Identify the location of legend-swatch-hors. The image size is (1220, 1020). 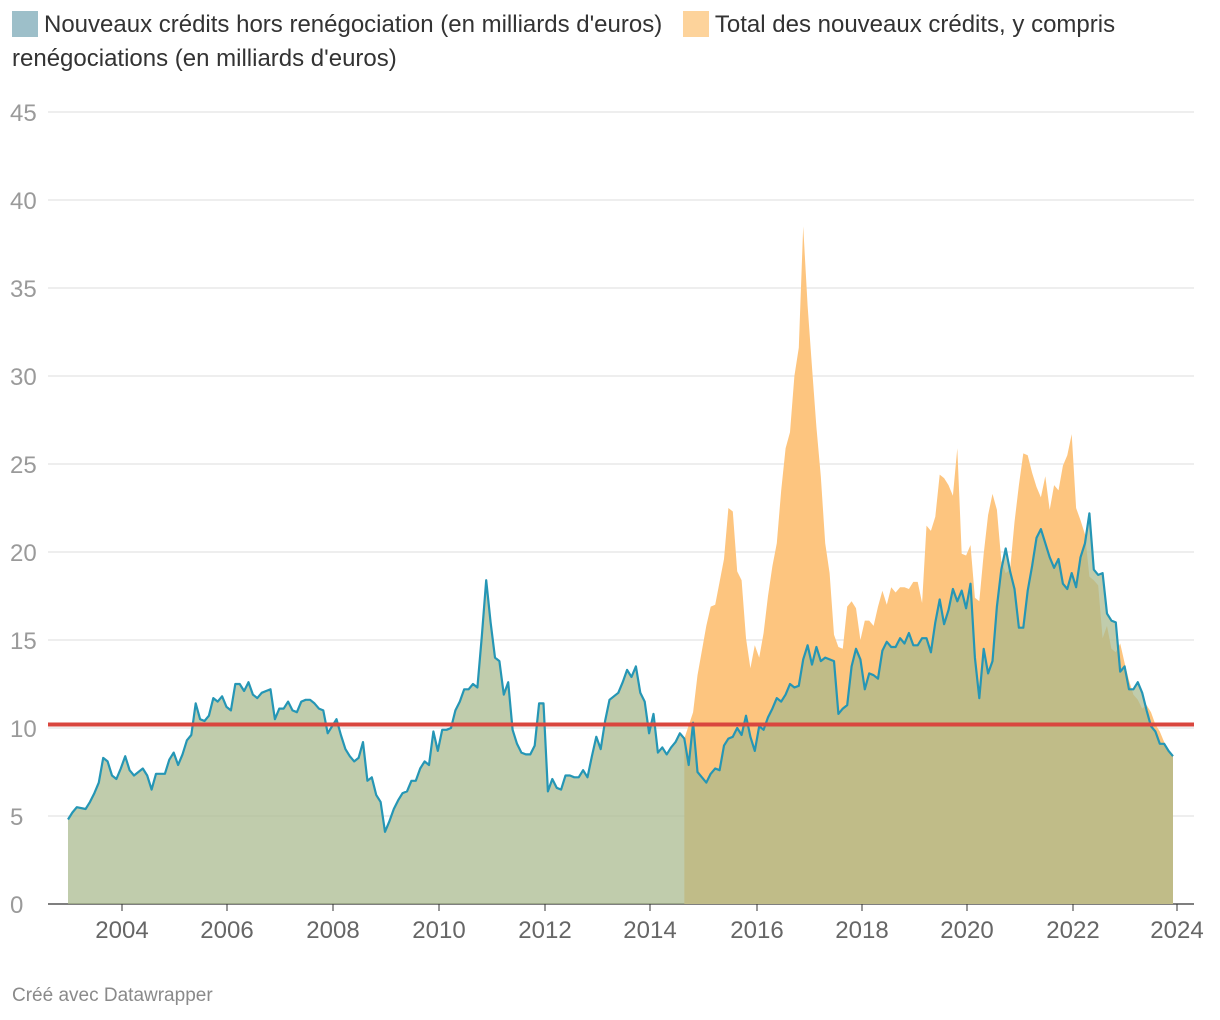
(25, 24).